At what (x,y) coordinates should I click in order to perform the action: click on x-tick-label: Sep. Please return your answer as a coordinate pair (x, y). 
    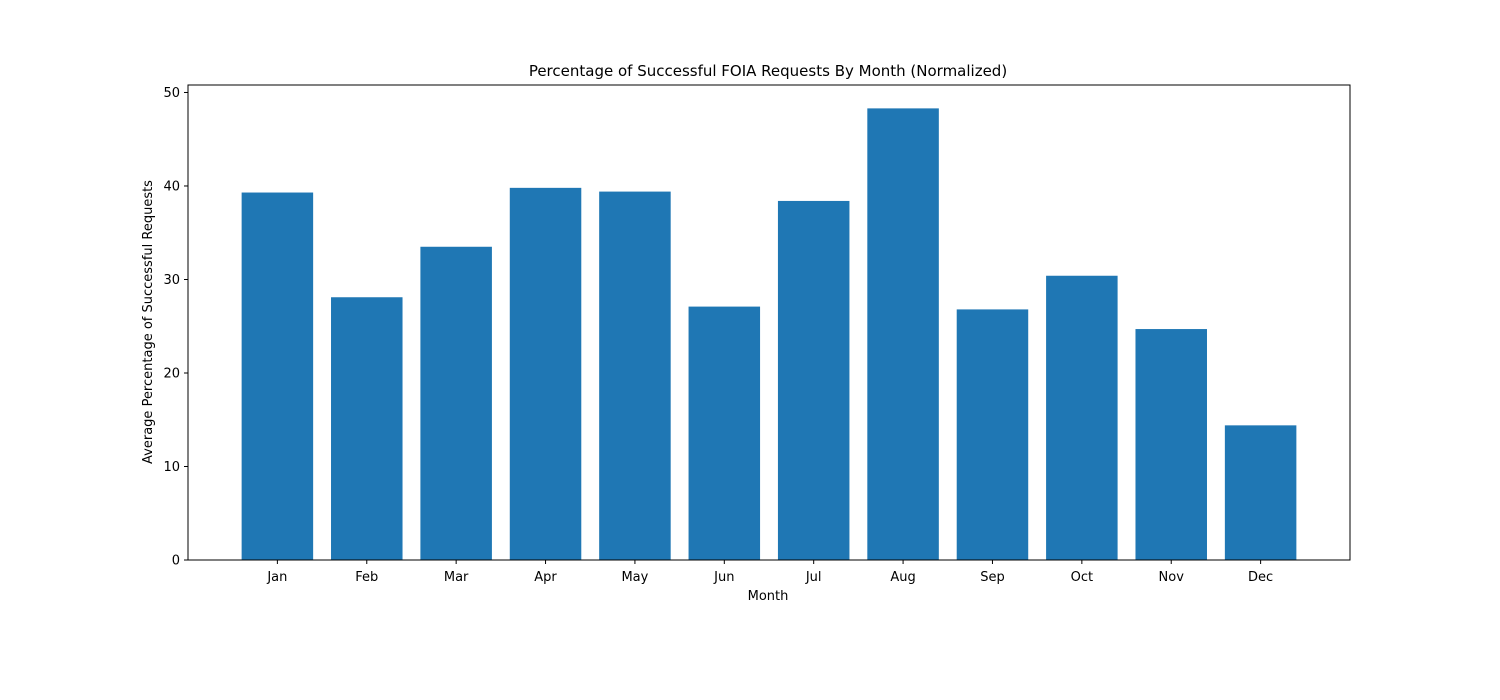
    Looking at the image, I should click on (992, 577).